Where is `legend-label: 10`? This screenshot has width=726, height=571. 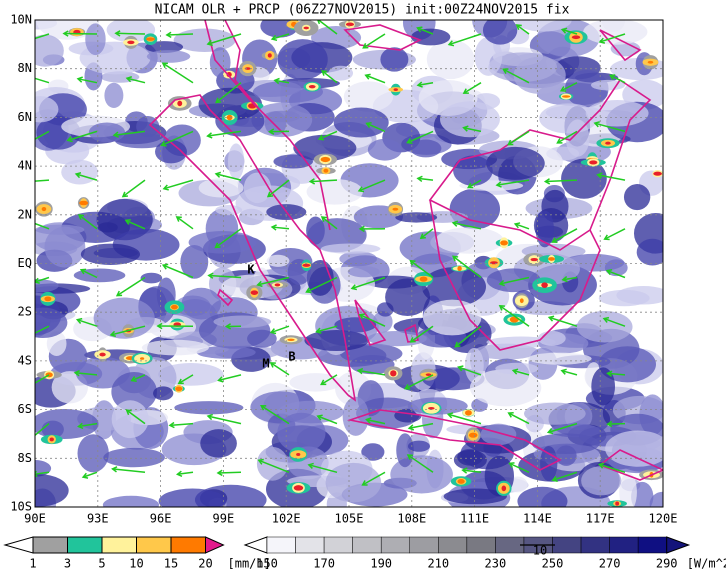
legend-label: 10 is located at coordinates (136, 564).